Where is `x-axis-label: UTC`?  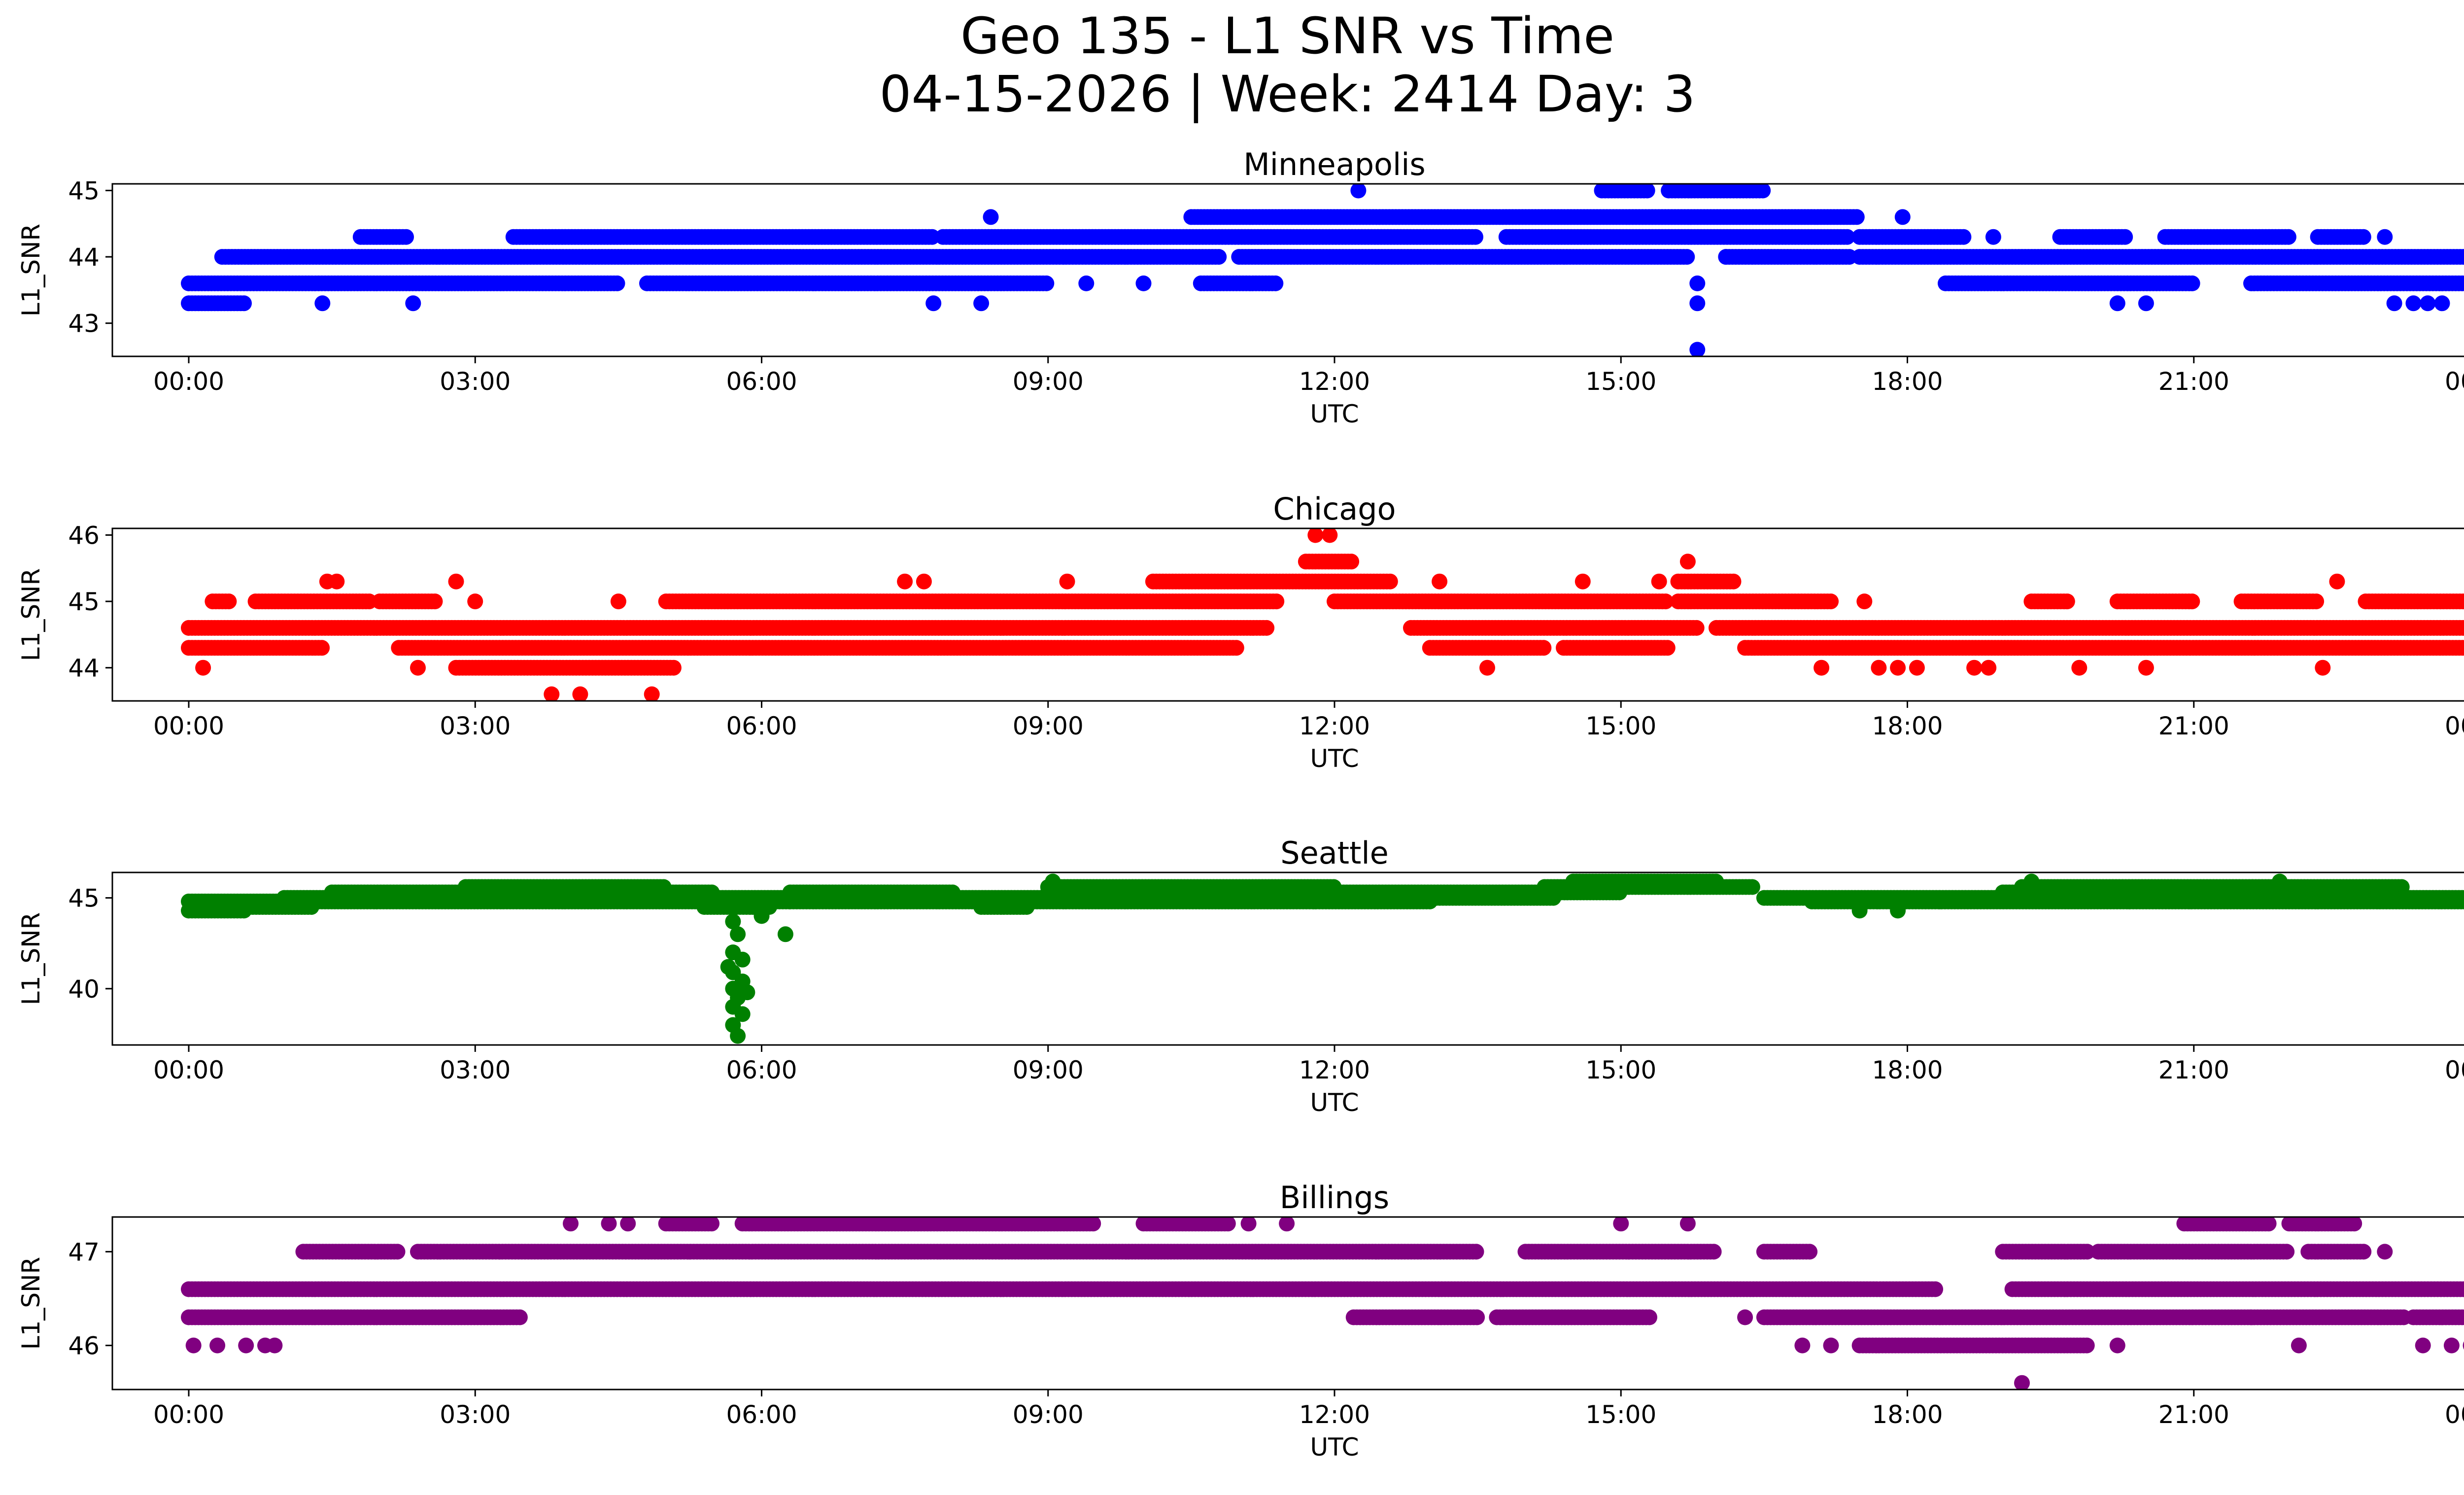 x-axis-label: UTC is located at coordinates (1334, 414).